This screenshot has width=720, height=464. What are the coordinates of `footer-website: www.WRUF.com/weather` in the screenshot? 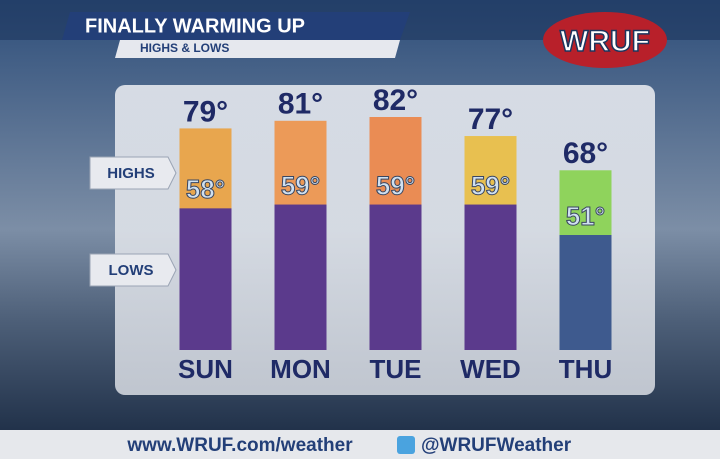 It's located at (239, 445).